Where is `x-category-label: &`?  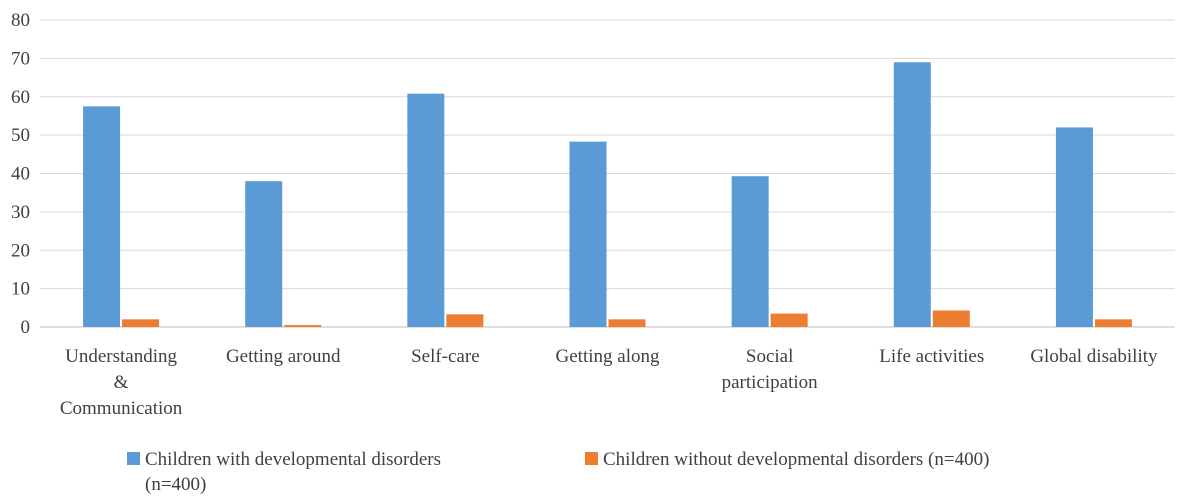
x-category-label: & is located at coordinates (121, 382).